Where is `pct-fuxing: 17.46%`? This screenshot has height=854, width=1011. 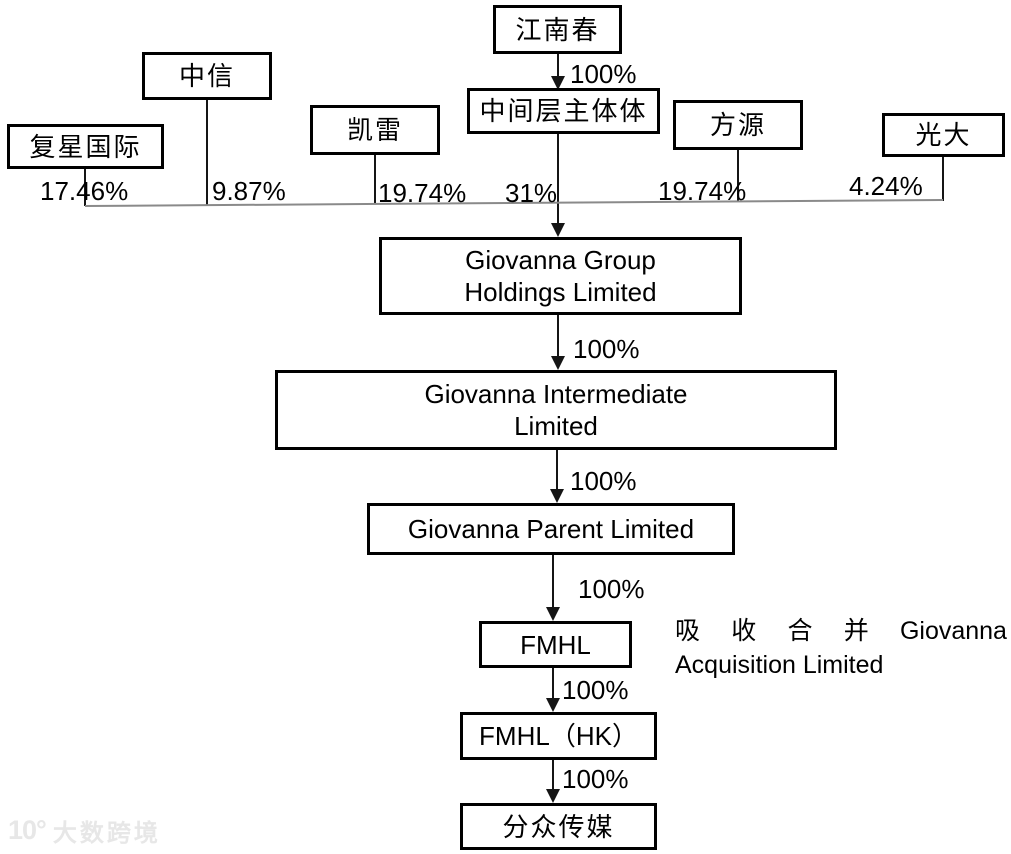
pct-fuxing: 17.46% is located at coordinates (84, 191).